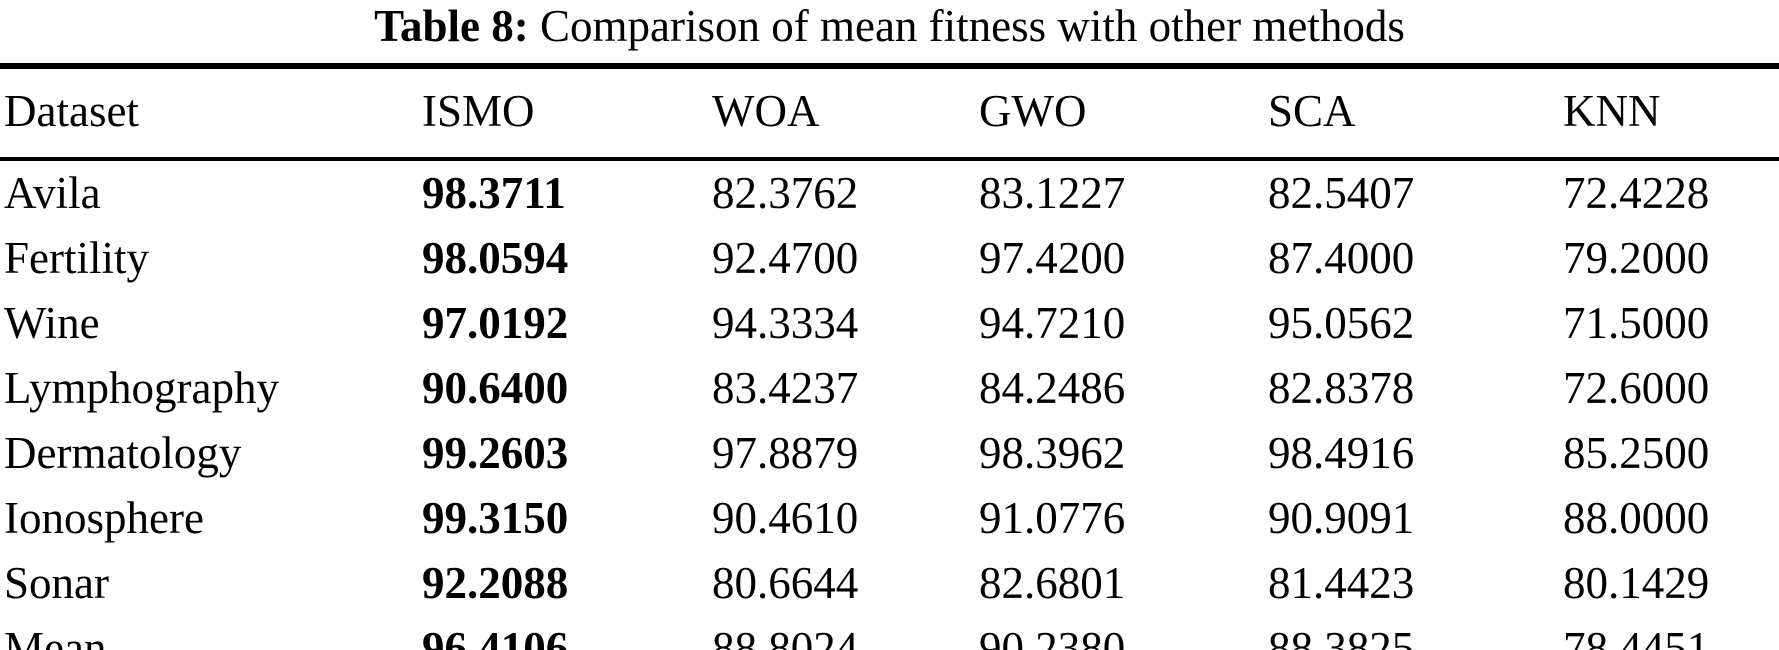  I want to click on cell-woa: 90.4610, so click(785, 517).